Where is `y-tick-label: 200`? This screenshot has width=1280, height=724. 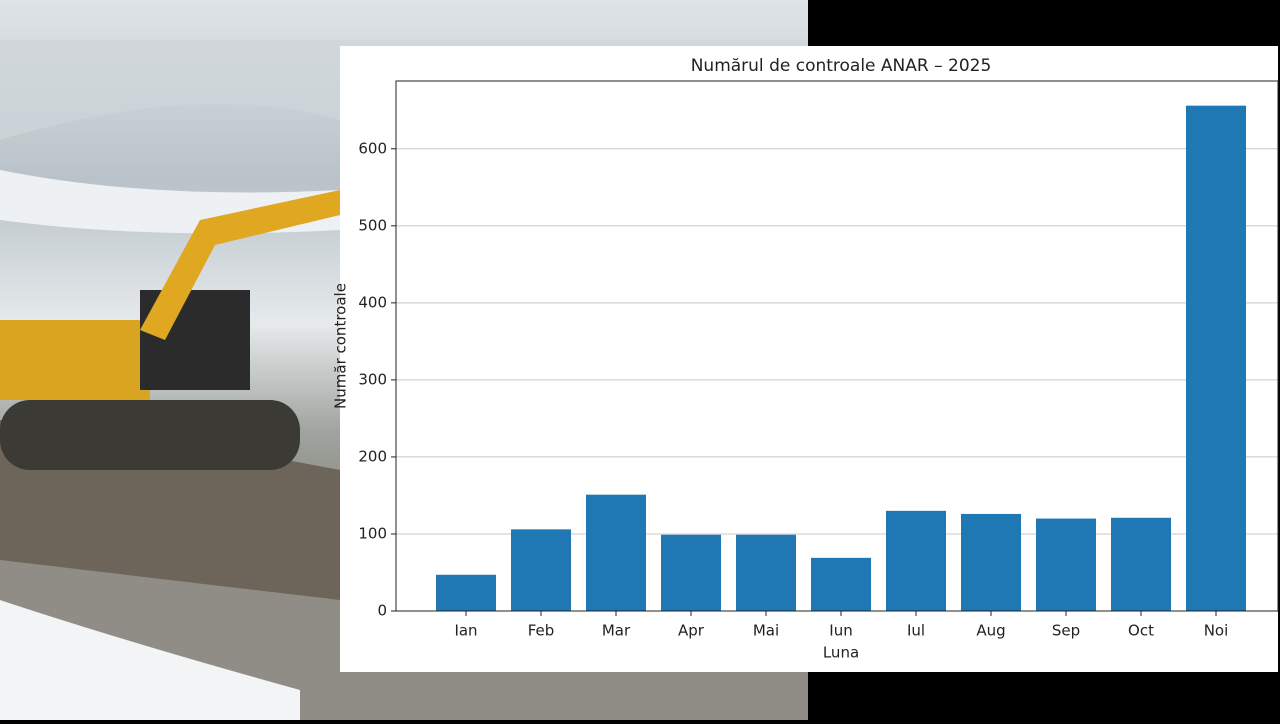
y-tick-label: 200 is located at coordinates (372, 456).